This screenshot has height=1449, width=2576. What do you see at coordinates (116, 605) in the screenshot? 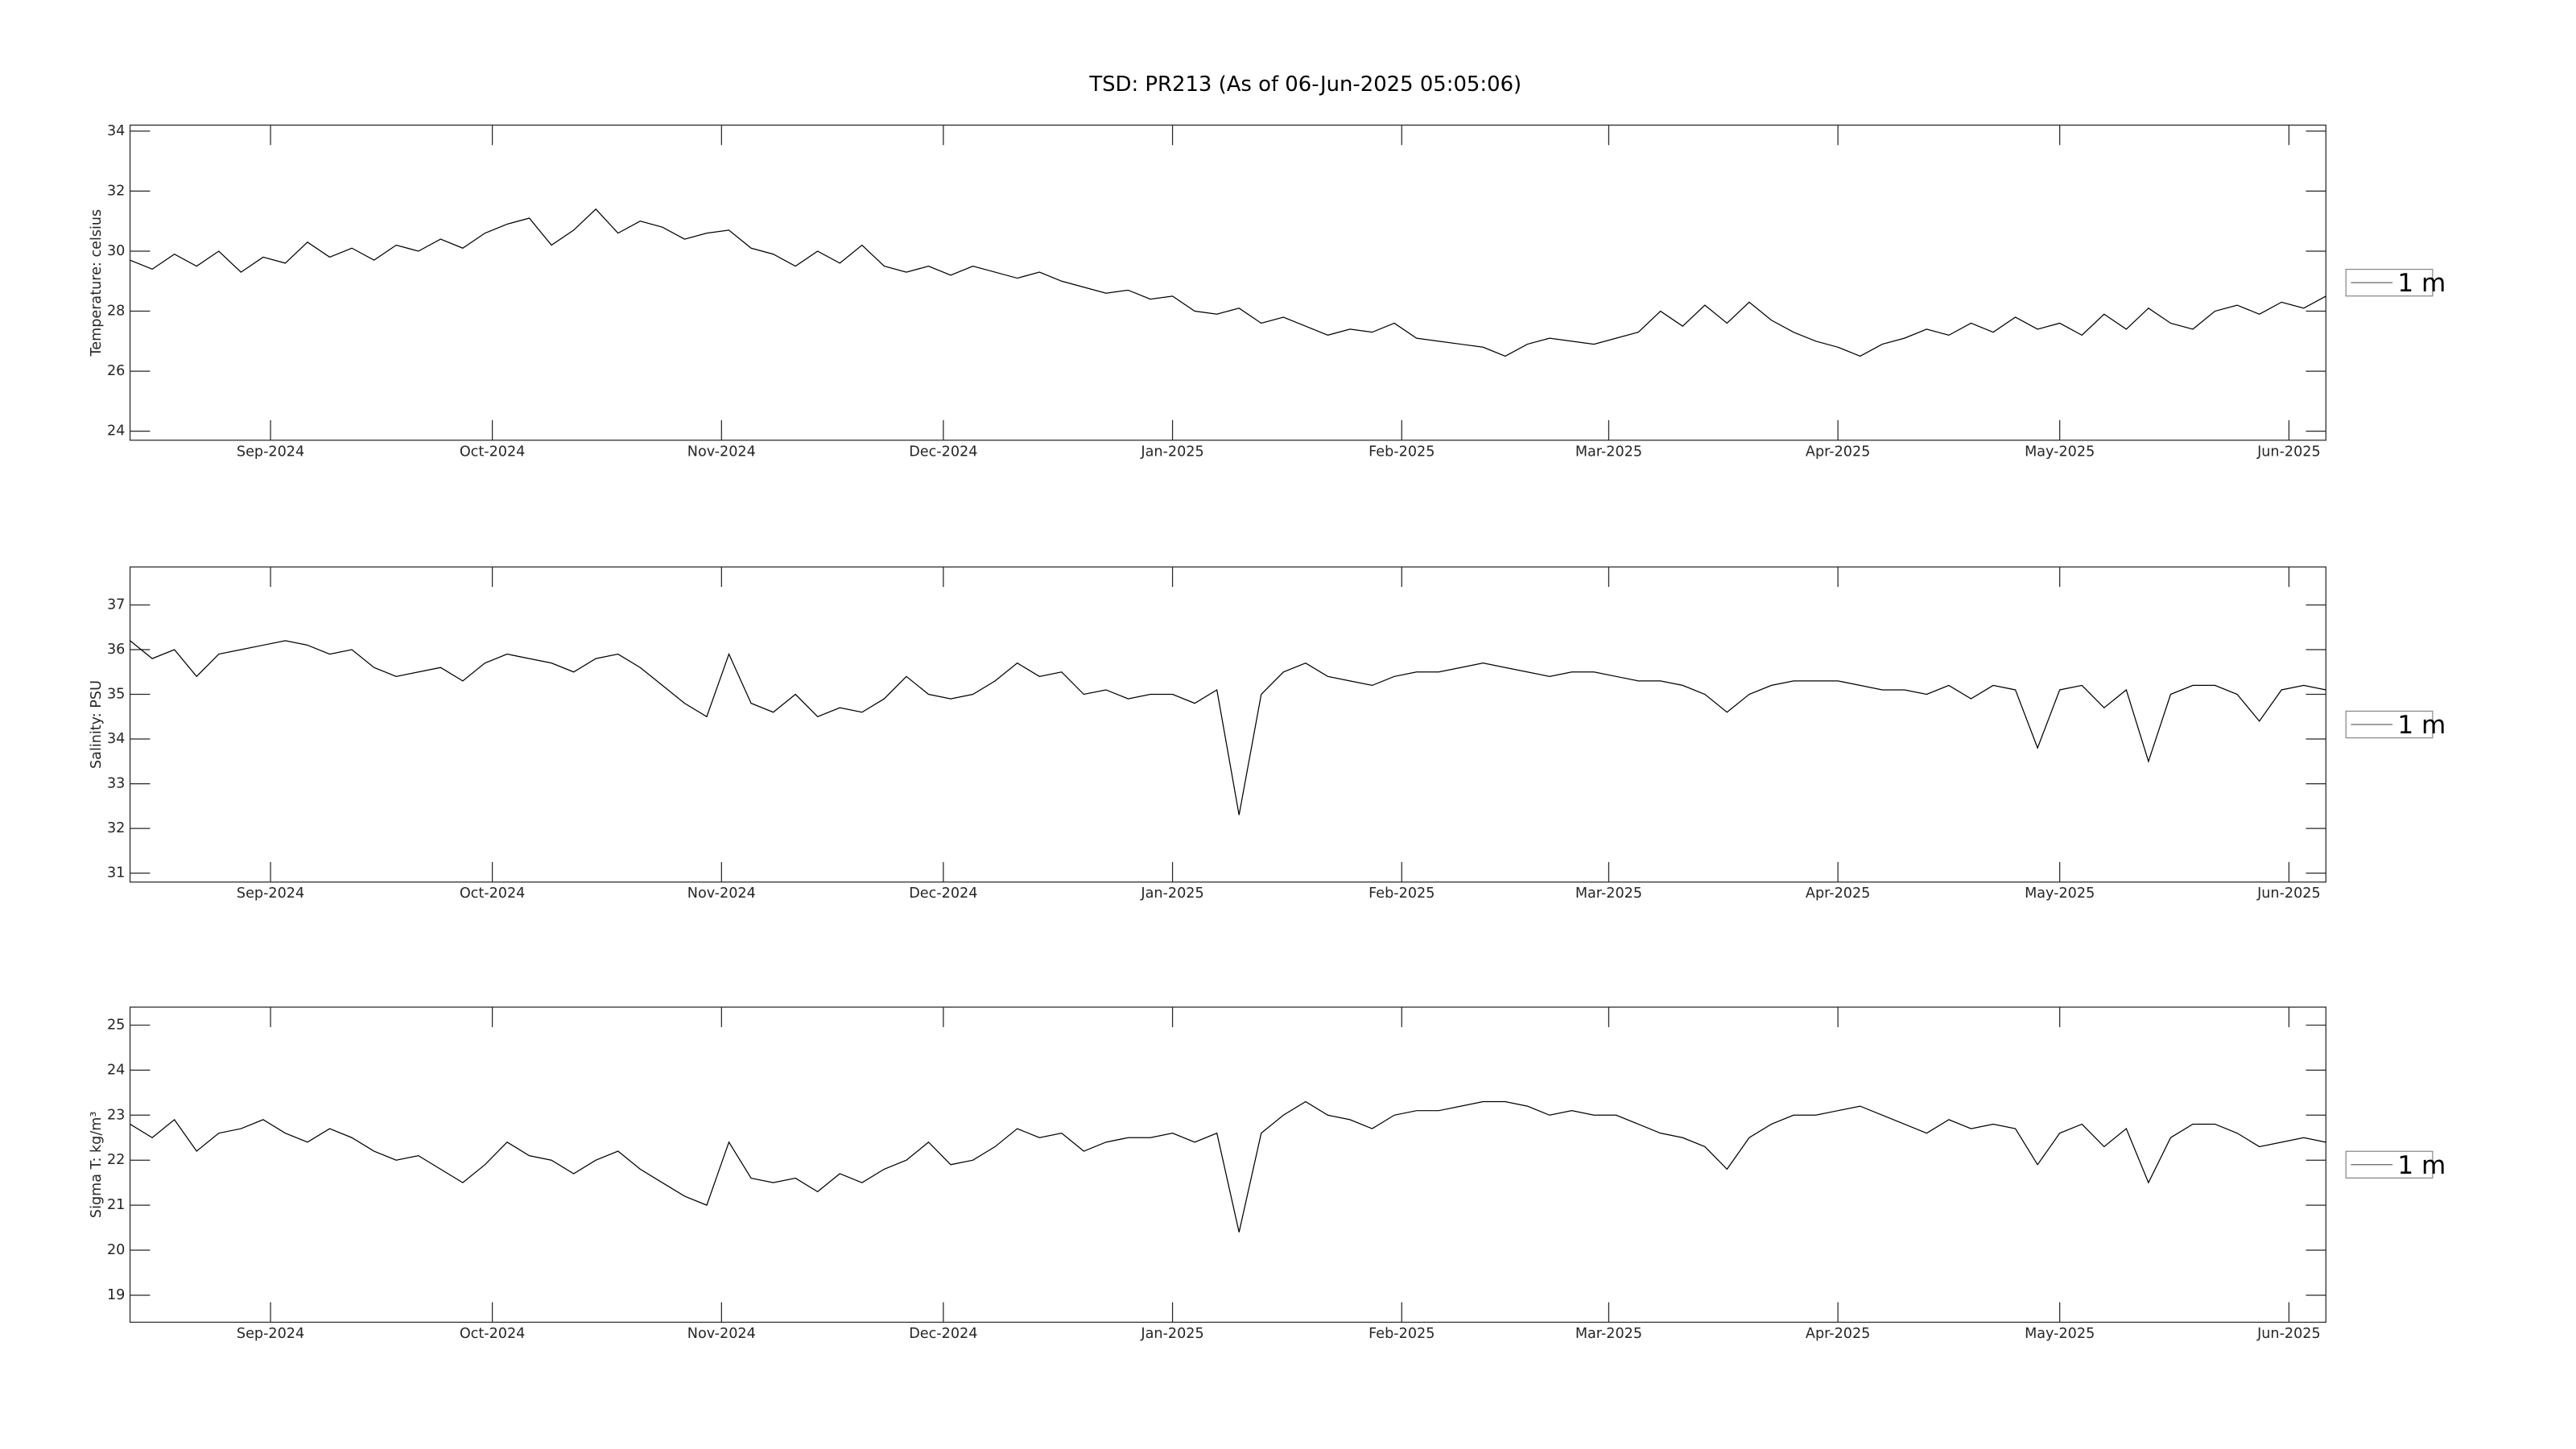
I see `y-tick-label: 37` at bounding box center [116, 605].